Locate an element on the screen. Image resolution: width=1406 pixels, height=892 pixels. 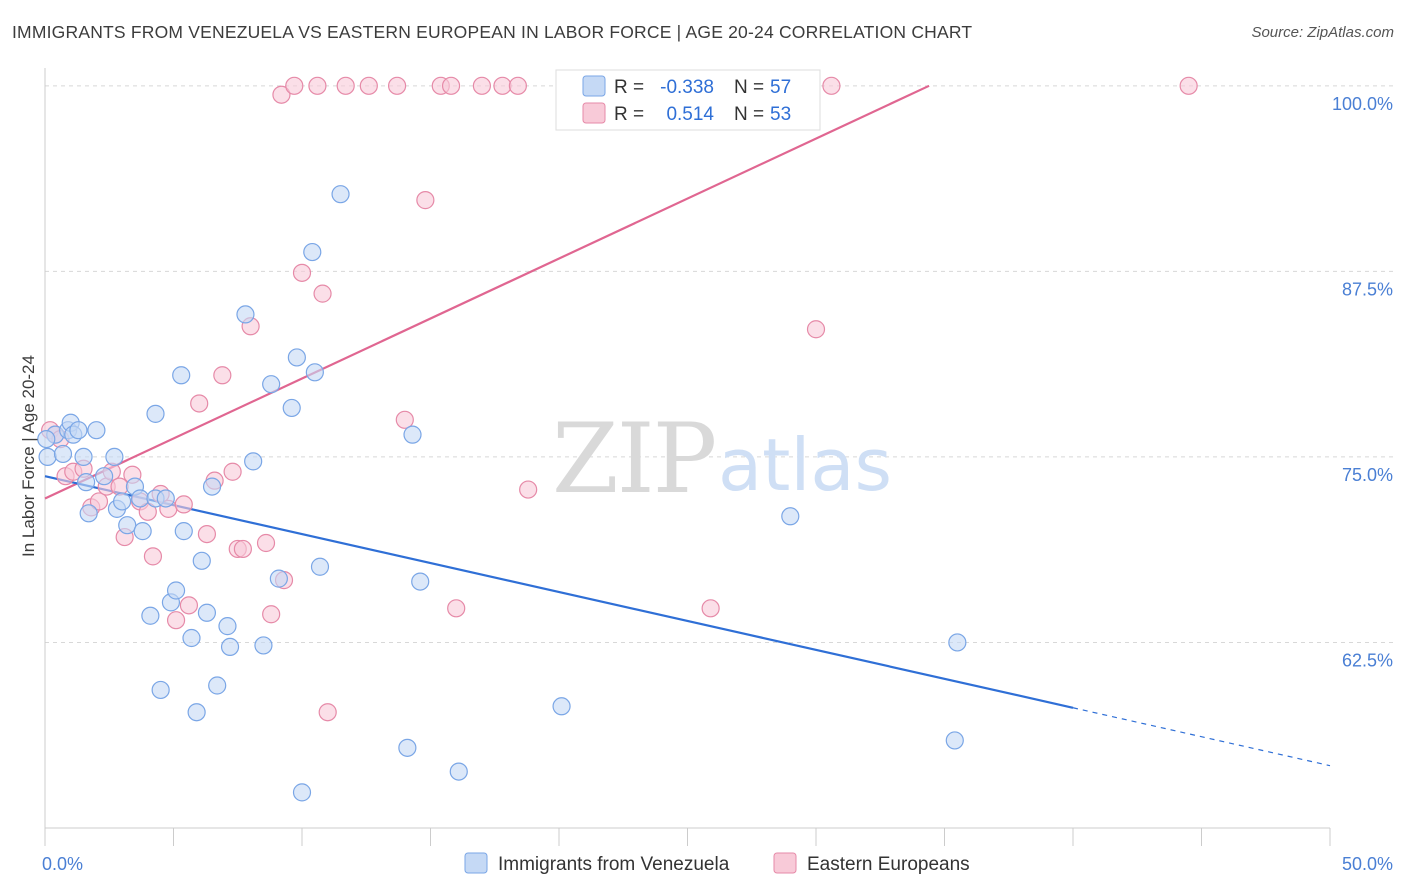
legend-n-label-blue: N = is located at coordinates (749, 87).